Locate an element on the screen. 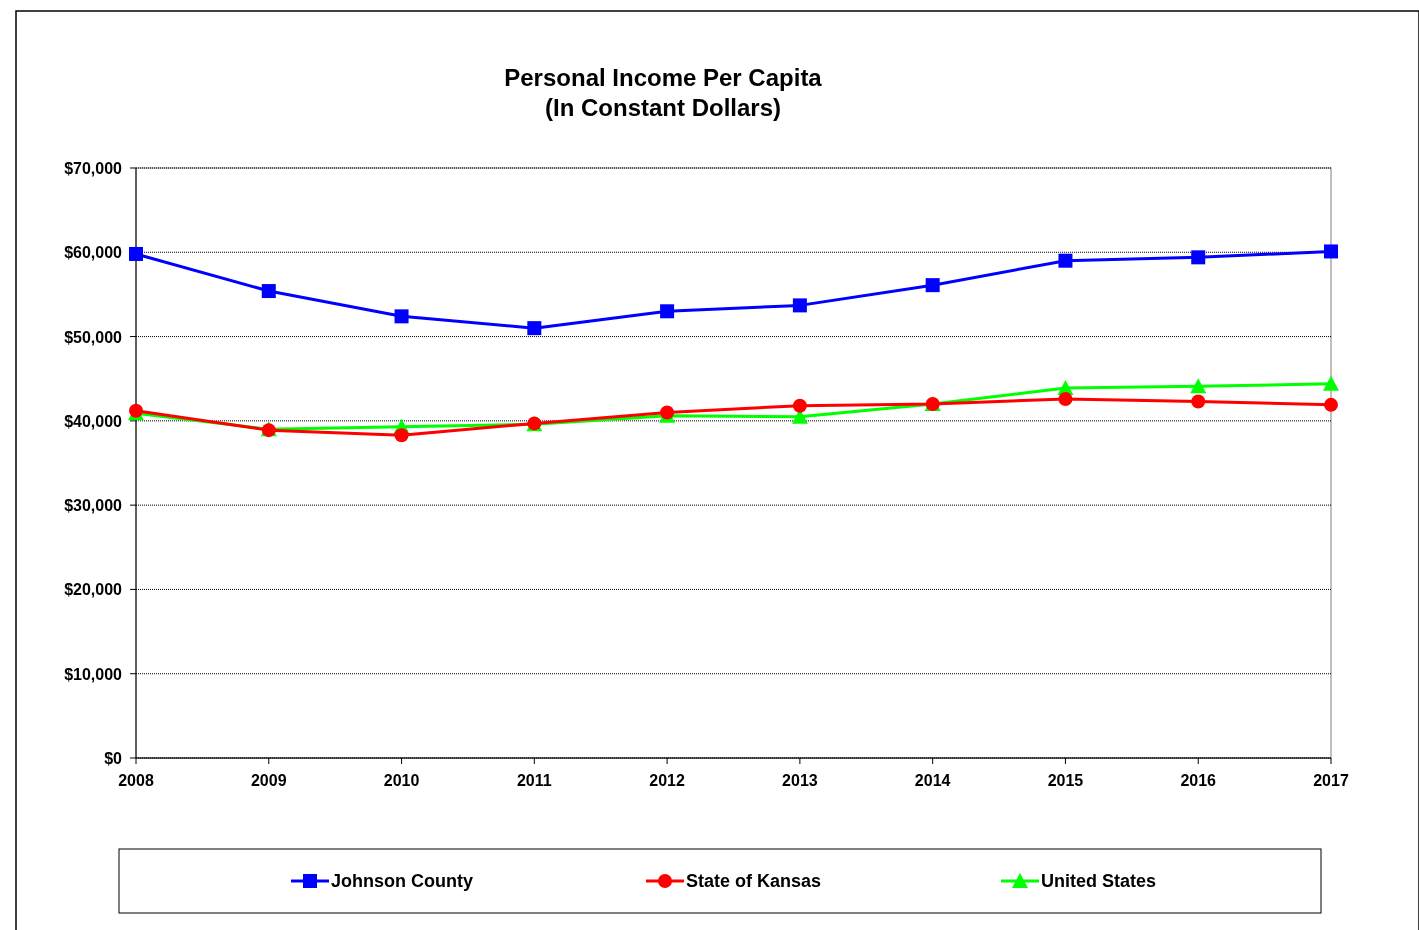 This screenshot has height=930, width=1419. legend-label: State of Kansas is located at coordinates (754, 881).